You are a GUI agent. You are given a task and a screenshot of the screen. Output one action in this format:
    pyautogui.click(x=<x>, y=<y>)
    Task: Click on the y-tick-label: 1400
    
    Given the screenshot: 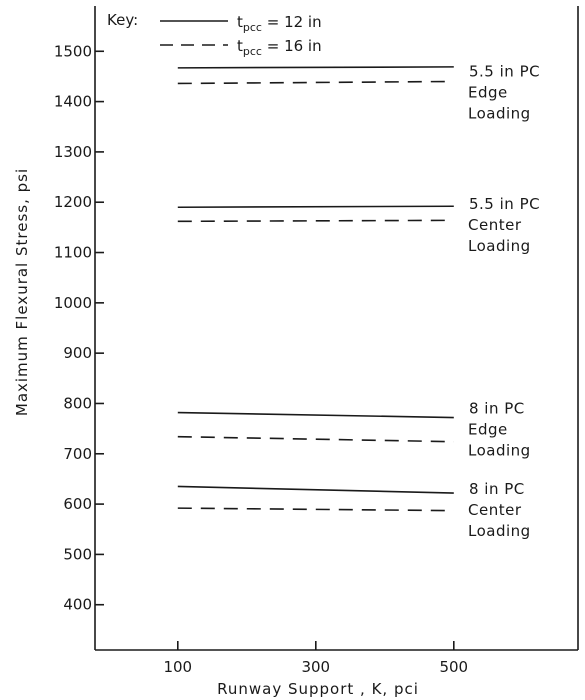 What is the action you would take?
    pyautogui.click(x=73, y=102)
    